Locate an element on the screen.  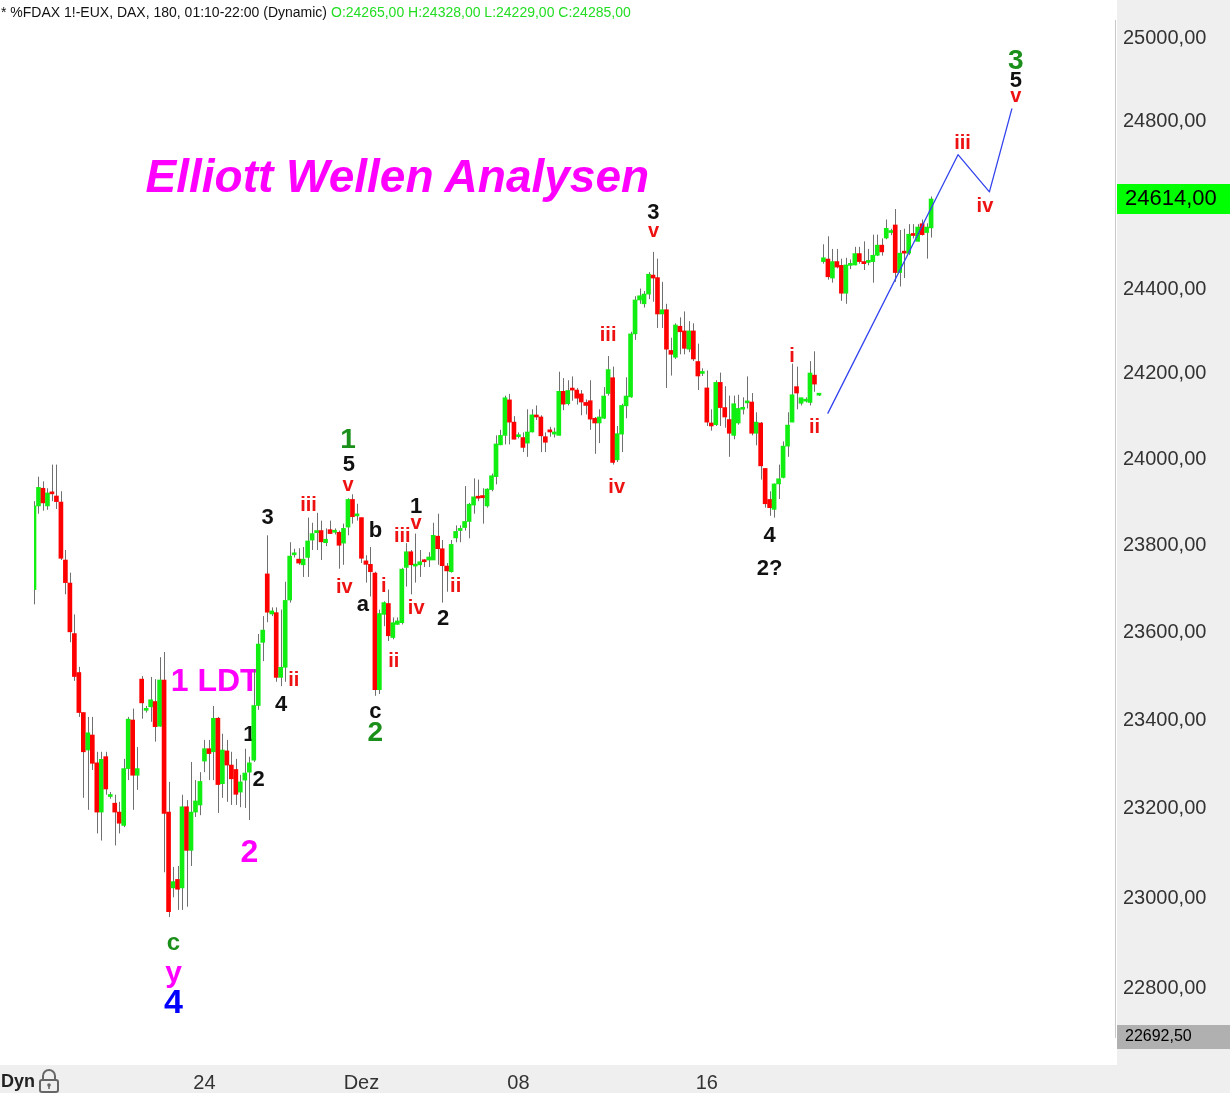
y-tick-label: 23600,00 is located at coordinates (1165, 631).